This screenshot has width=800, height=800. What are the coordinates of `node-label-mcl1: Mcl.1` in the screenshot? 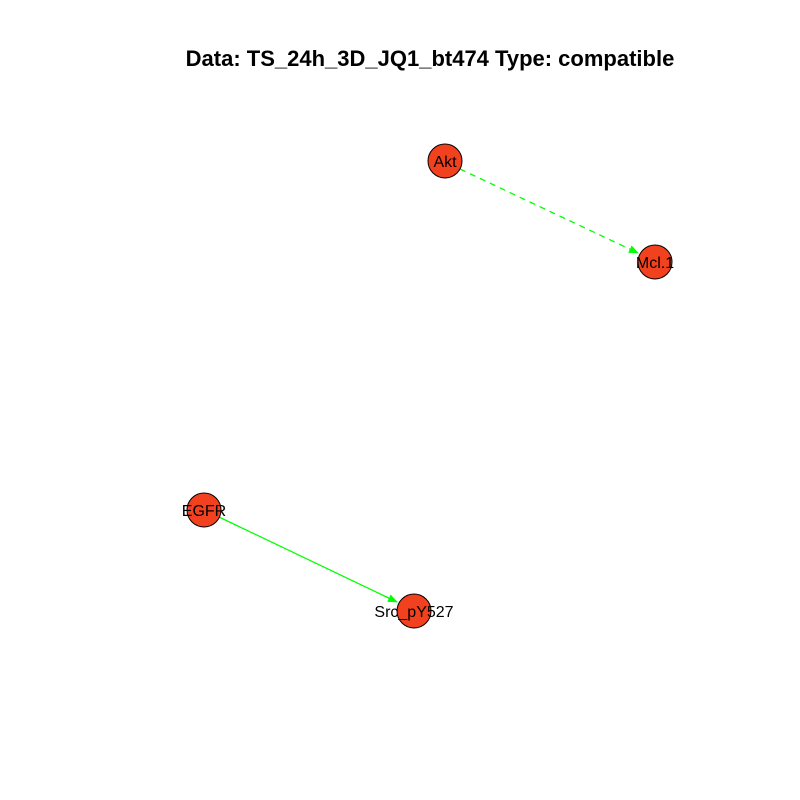 It's located at (655, 263).